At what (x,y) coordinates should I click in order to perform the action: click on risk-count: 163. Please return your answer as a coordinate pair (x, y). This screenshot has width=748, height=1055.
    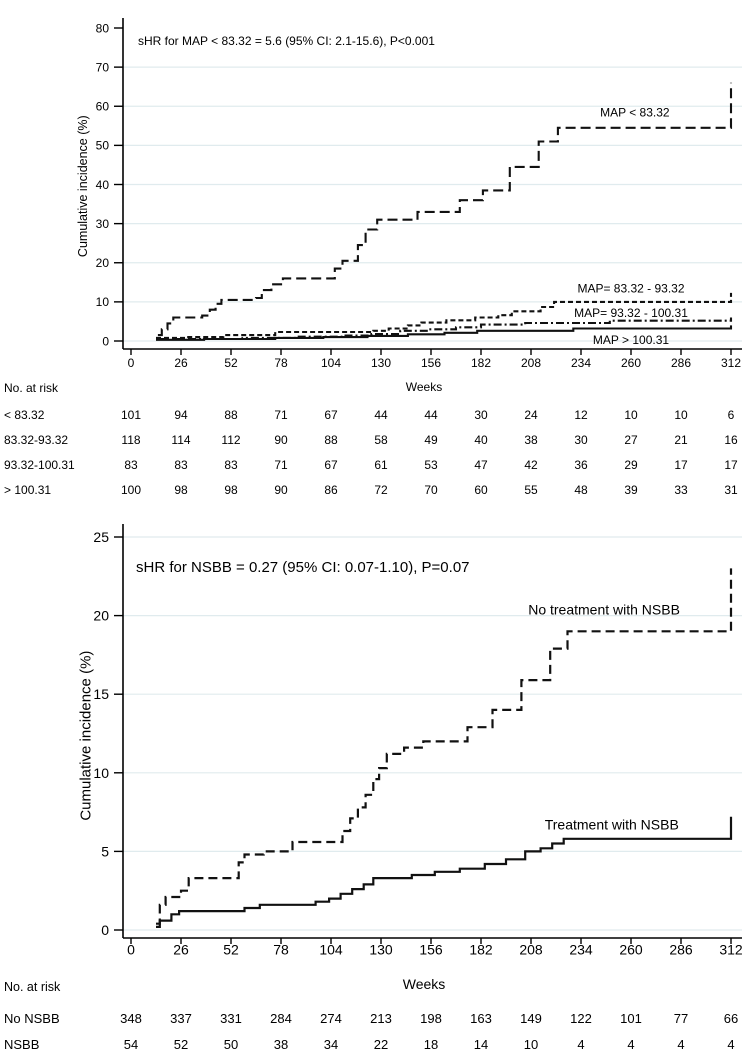
    Looking at the image, I should click on (481, 1018).